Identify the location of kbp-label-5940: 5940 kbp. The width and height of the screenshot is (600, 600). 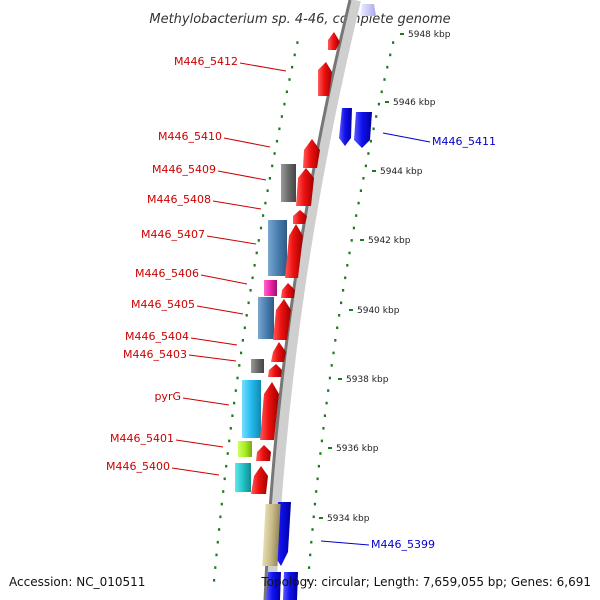
(378, 311).